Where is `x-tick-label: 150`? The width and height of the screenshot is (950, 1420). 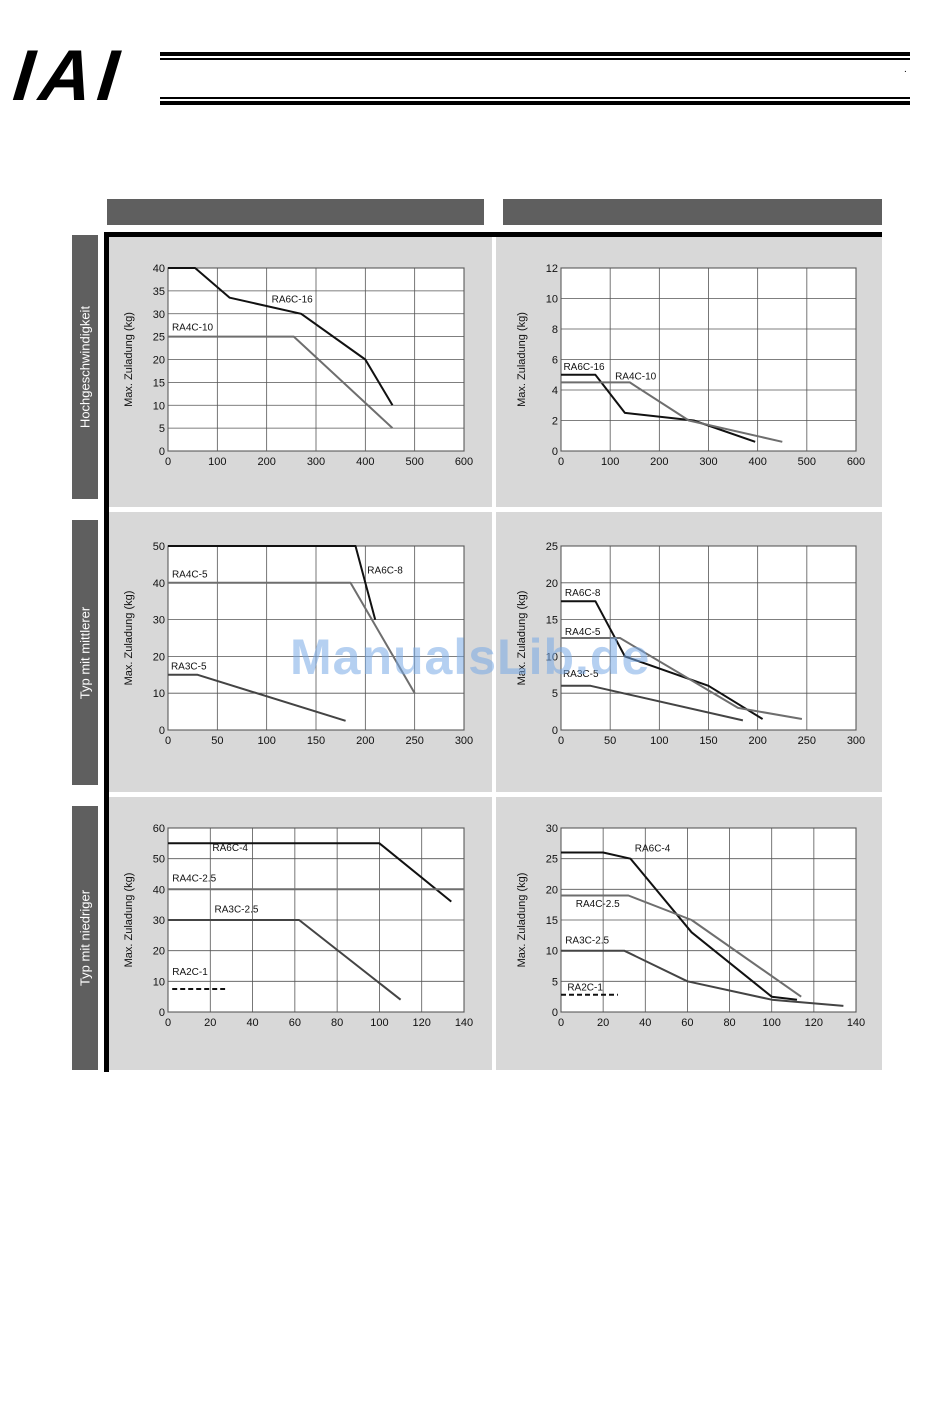 x-tick-label: 150 is located at coordinates (316, 741).